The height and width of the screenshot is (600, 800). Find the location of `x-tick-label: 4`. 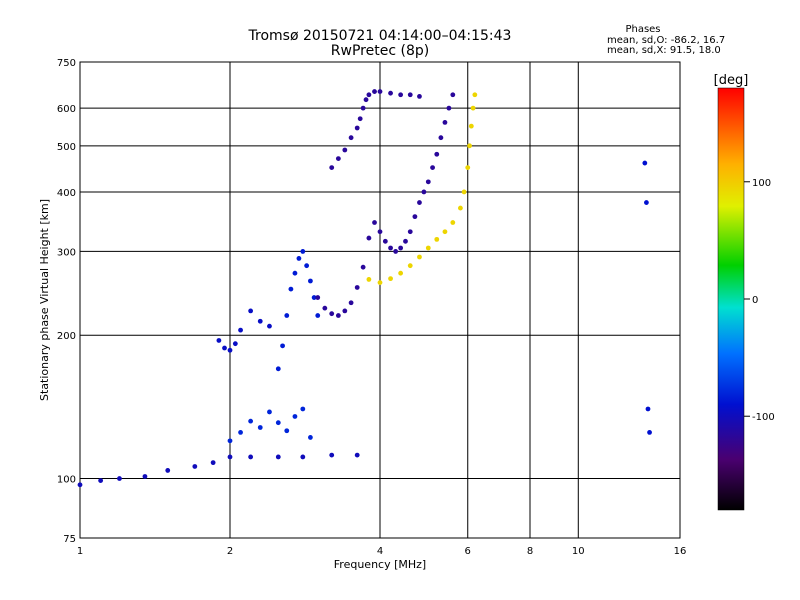

x-tick-label: 4 is located at coordinates (380, 551).